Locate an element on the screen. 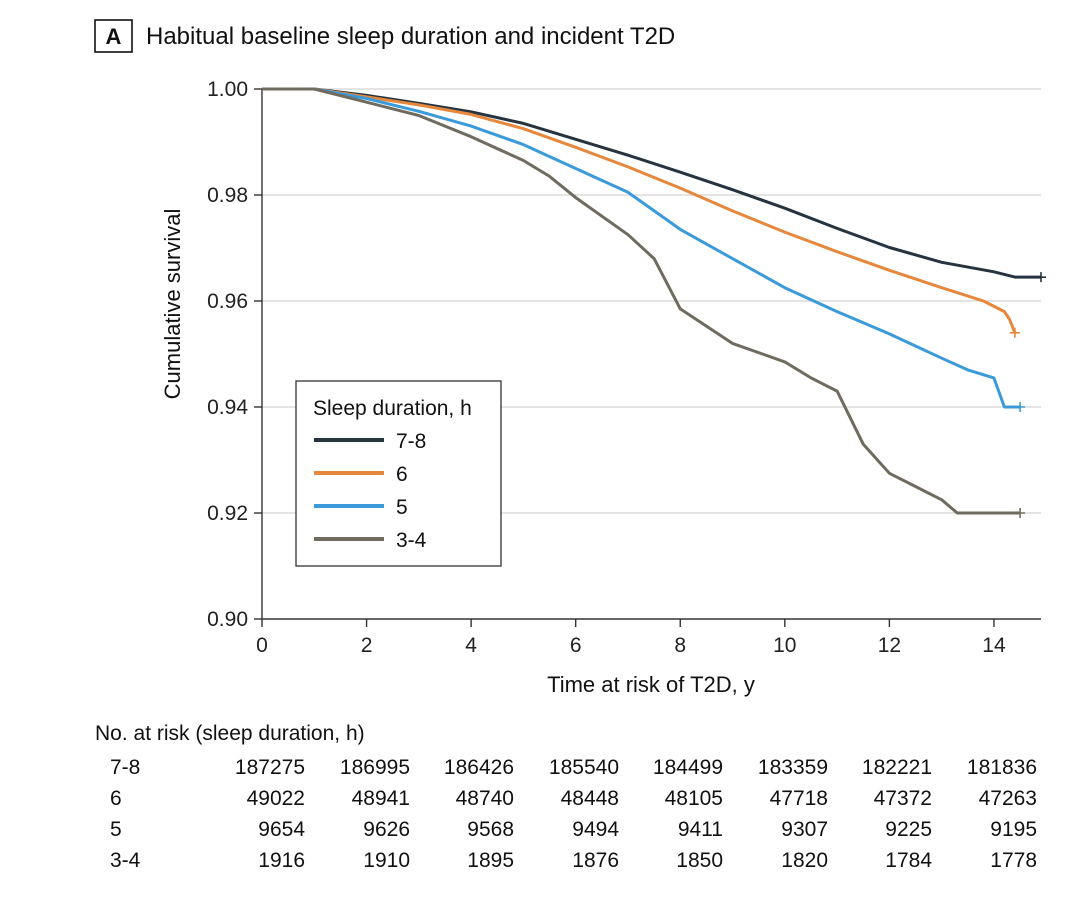 This screenshot has width=1080, height=898. y-tick-label: 0.94 is located at coordinates (227, 407).